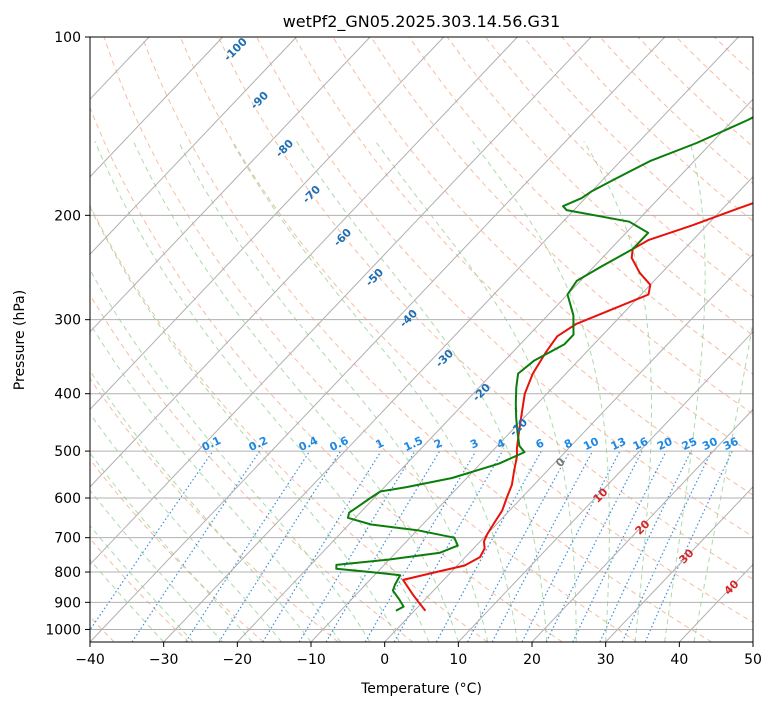 Image resolution: width=775 pixels, height=708 pixels. I want to click on y-tick-label: 400, so click(67, 395).